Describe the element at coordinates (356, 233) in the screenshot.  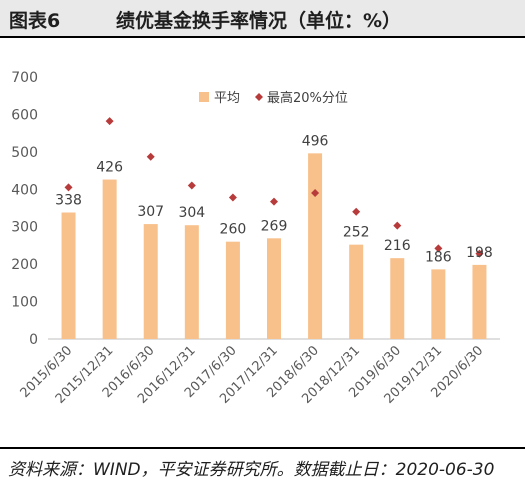
I see `bar-data-label: 252` at that location.